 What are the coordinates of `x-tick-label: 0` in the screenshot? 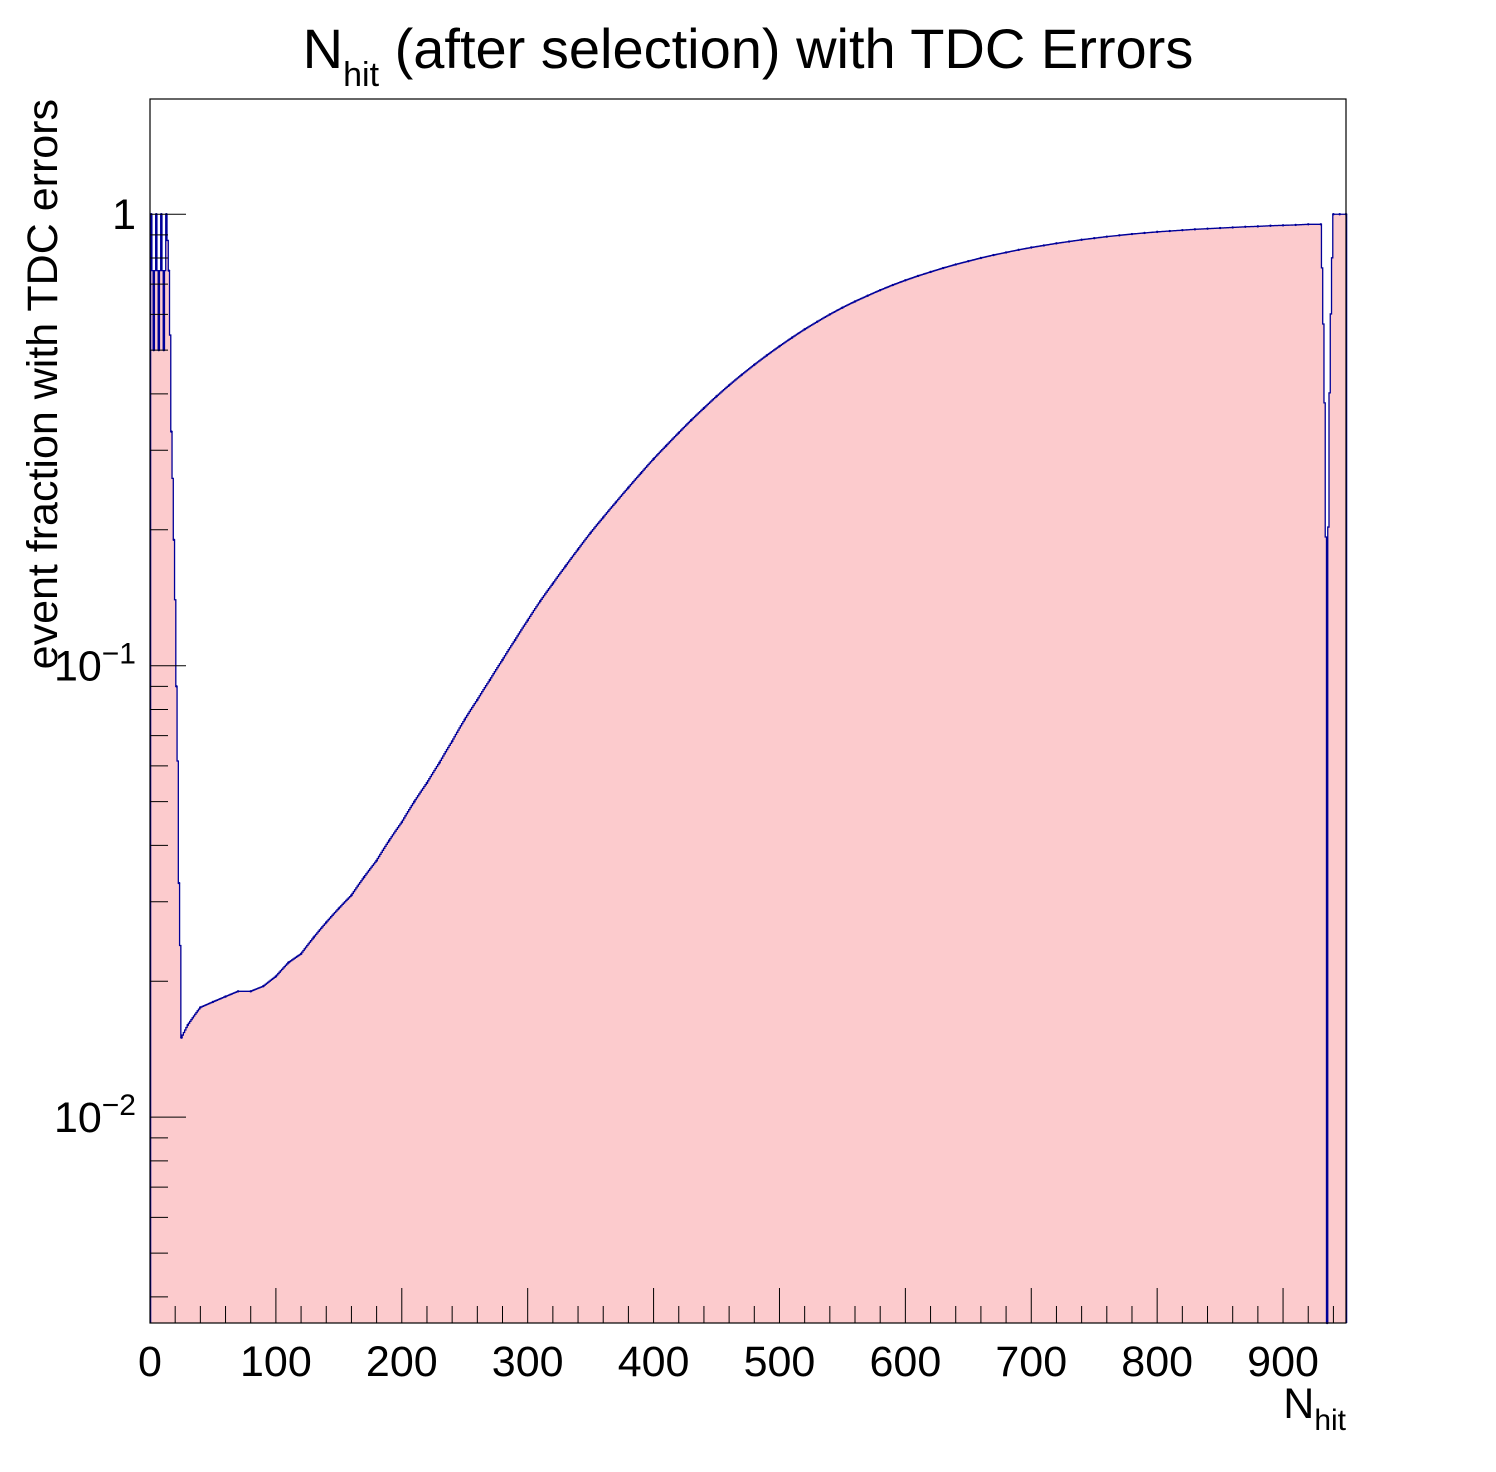 It's located at (150, 1362).